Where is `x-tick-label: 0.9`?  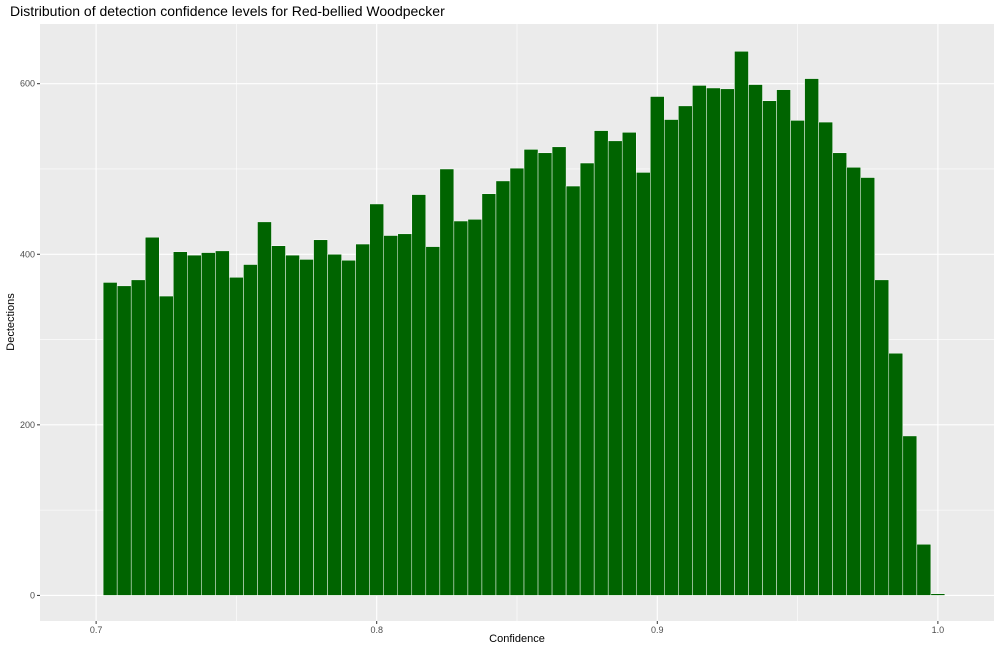 x-tick-label: 0.9 is located at coordinates (657, 630).